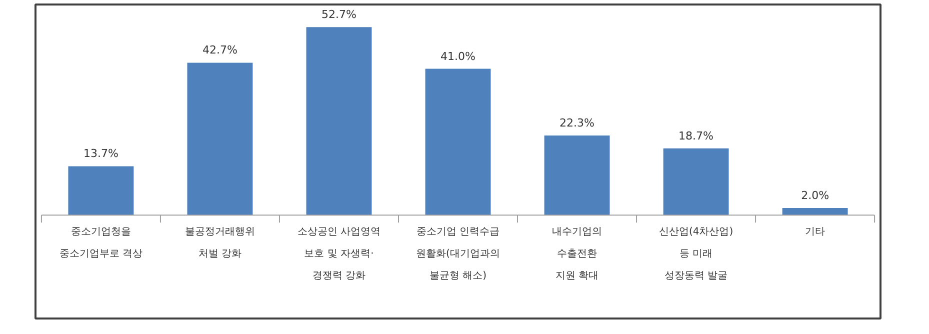  What do you see at coordinates (220, 50) in the screenshot?
I see `data-label: 42.7%` at bounding box center [220, 50].